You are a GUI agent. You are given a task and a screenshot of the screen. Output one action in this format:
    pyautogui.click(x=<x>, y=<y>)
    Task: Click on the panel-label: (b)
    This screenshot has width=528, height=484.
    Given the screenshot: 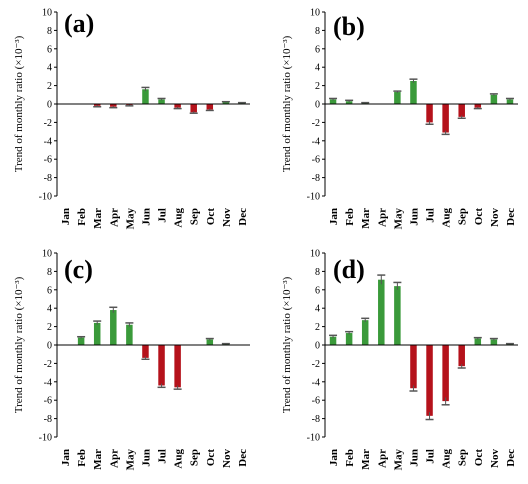 What is the action you would take?
    pyautogui.click(x=349, y=26)
    